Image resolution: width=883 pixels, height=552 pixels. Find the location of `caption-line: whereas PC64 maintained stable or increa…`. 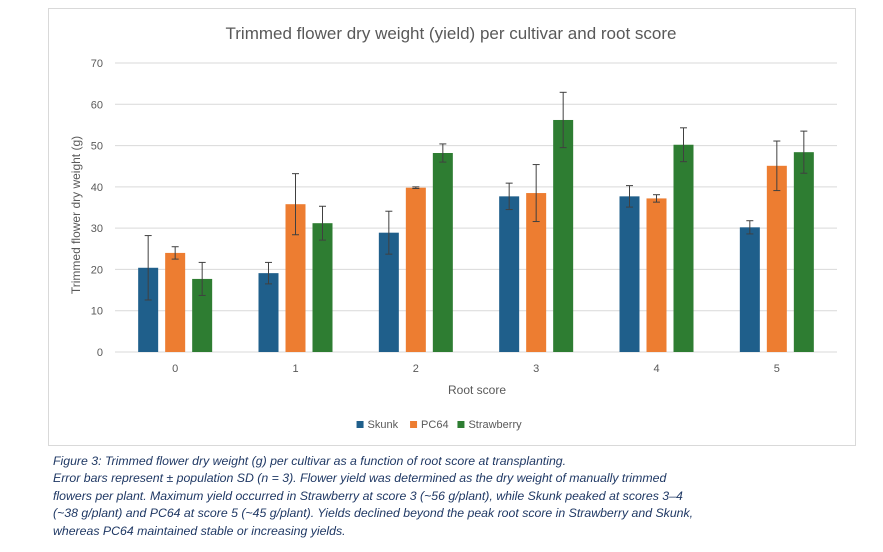

caption-line: whereas PC64 maintained stable or increa… is located at coordinates (199, 530).